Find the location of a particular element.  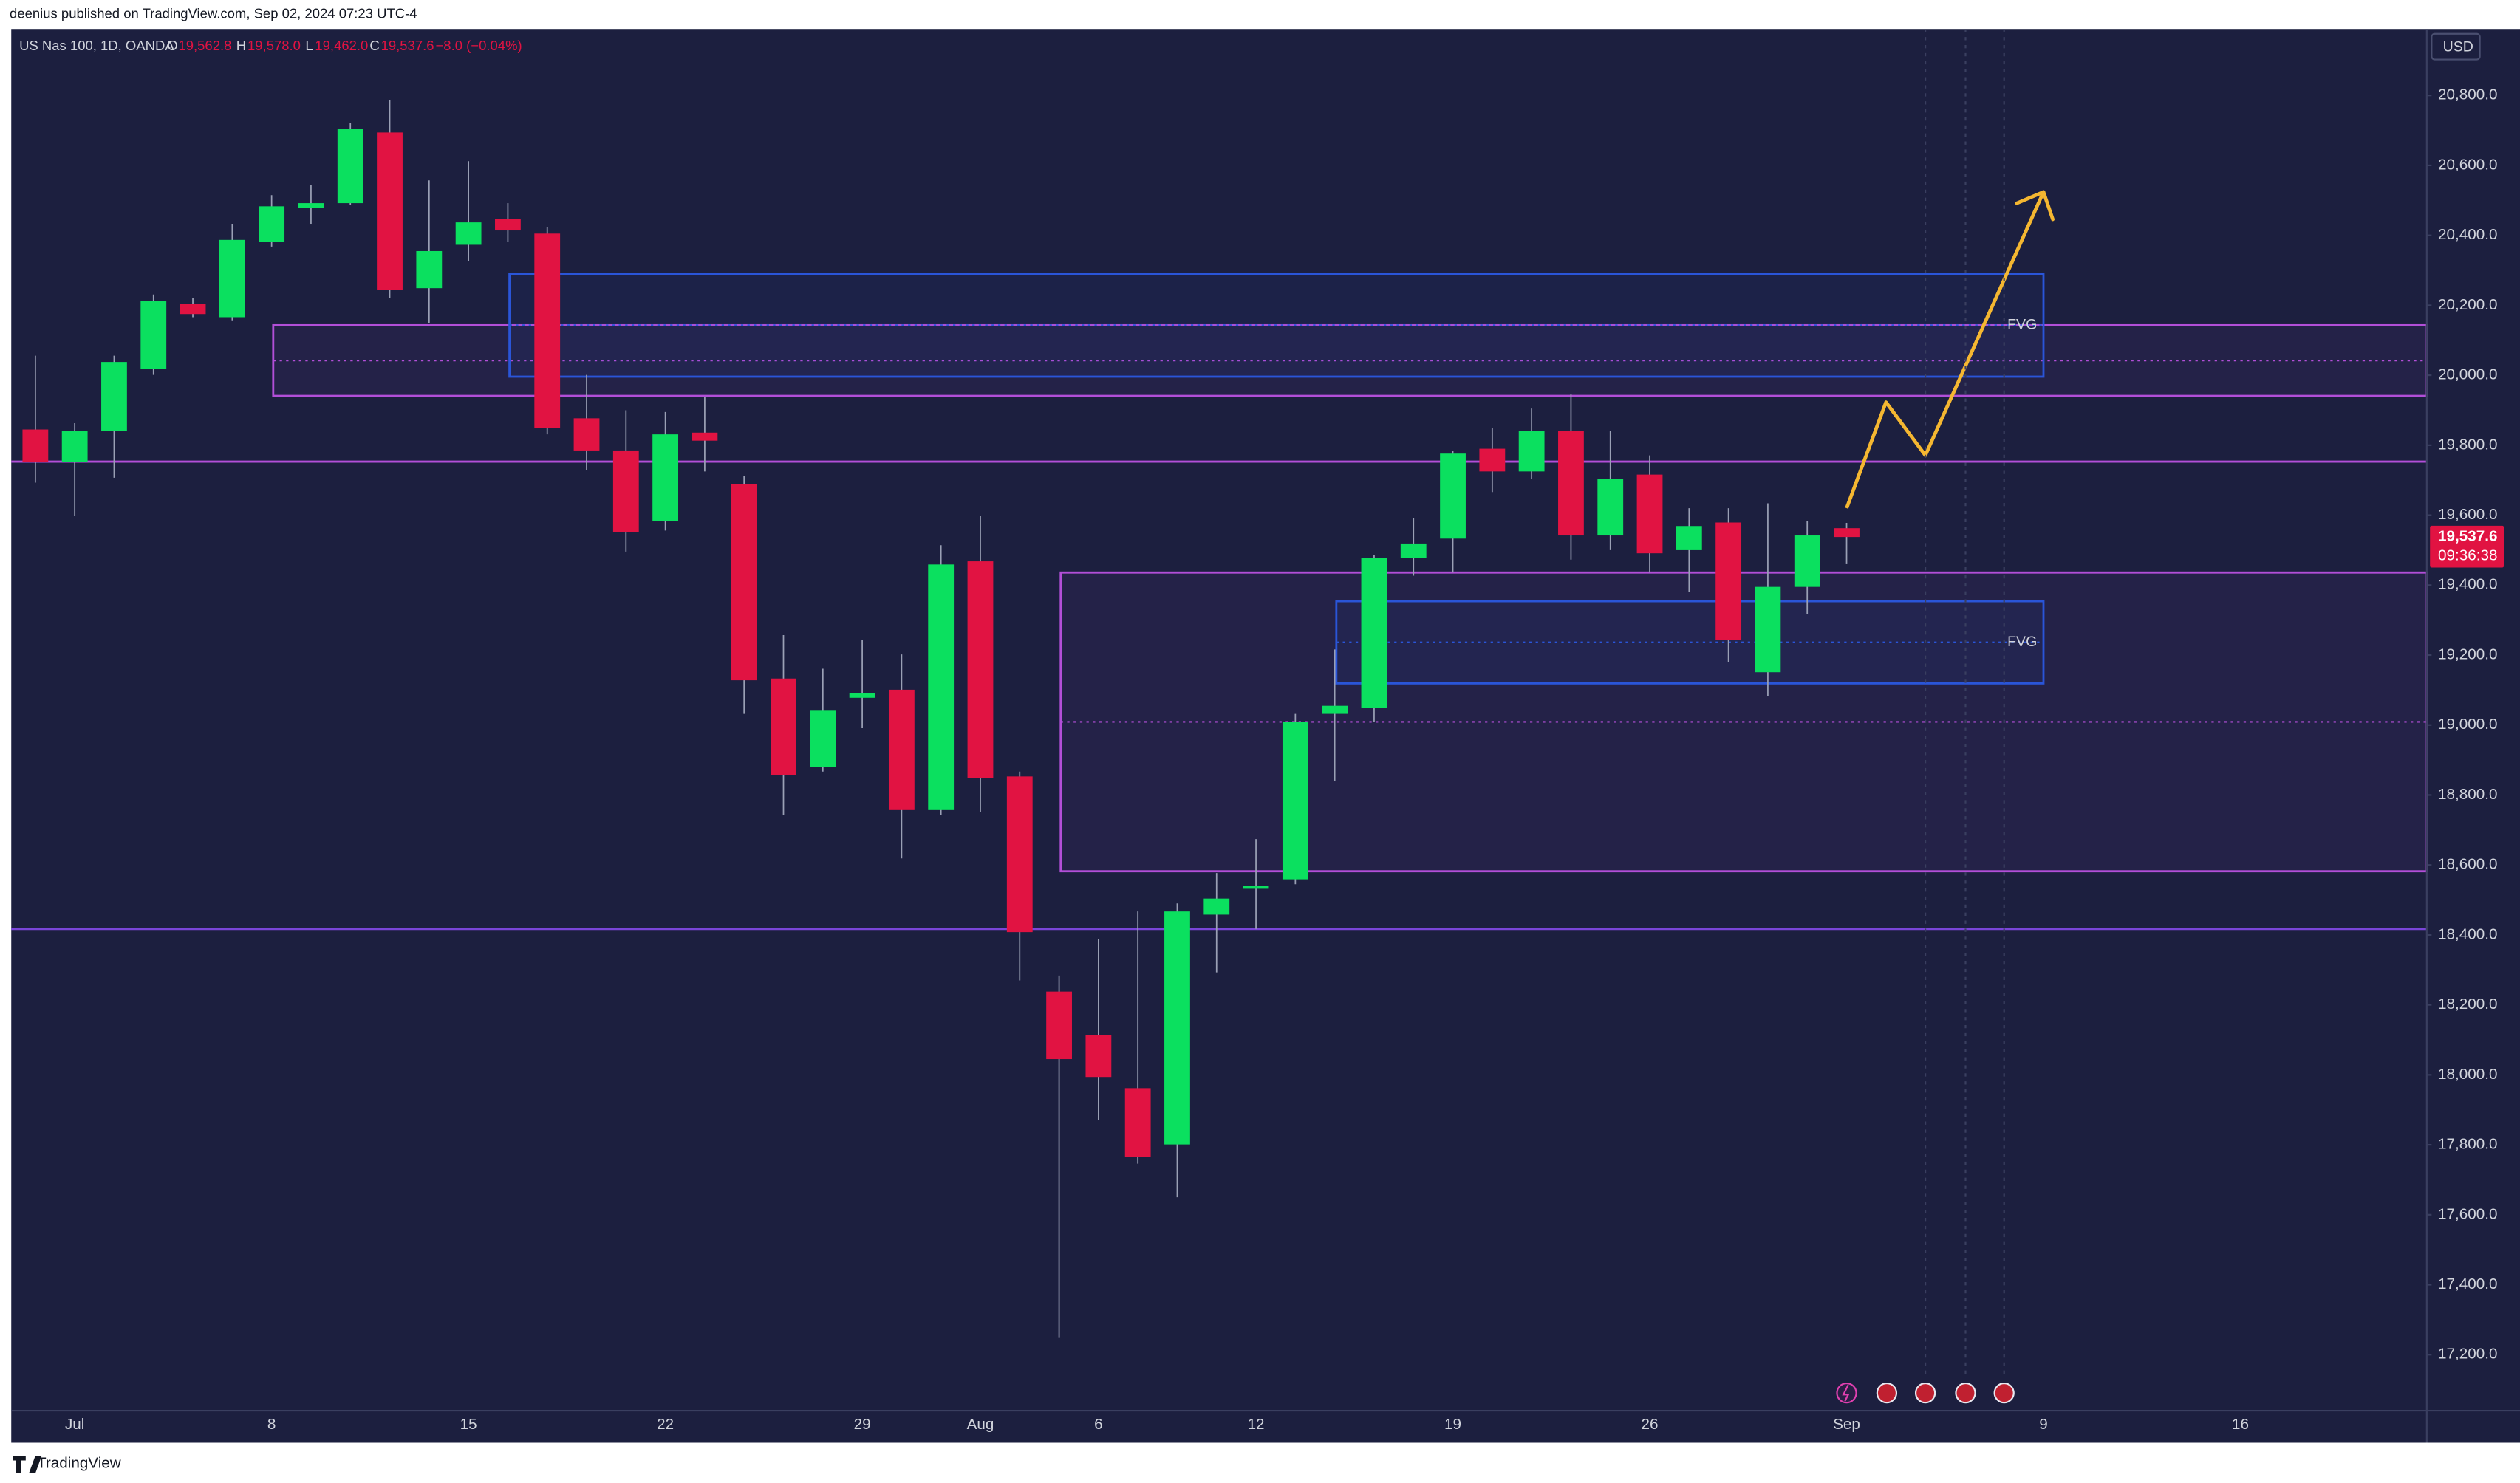

projection is located at coordinates (1945, 350).